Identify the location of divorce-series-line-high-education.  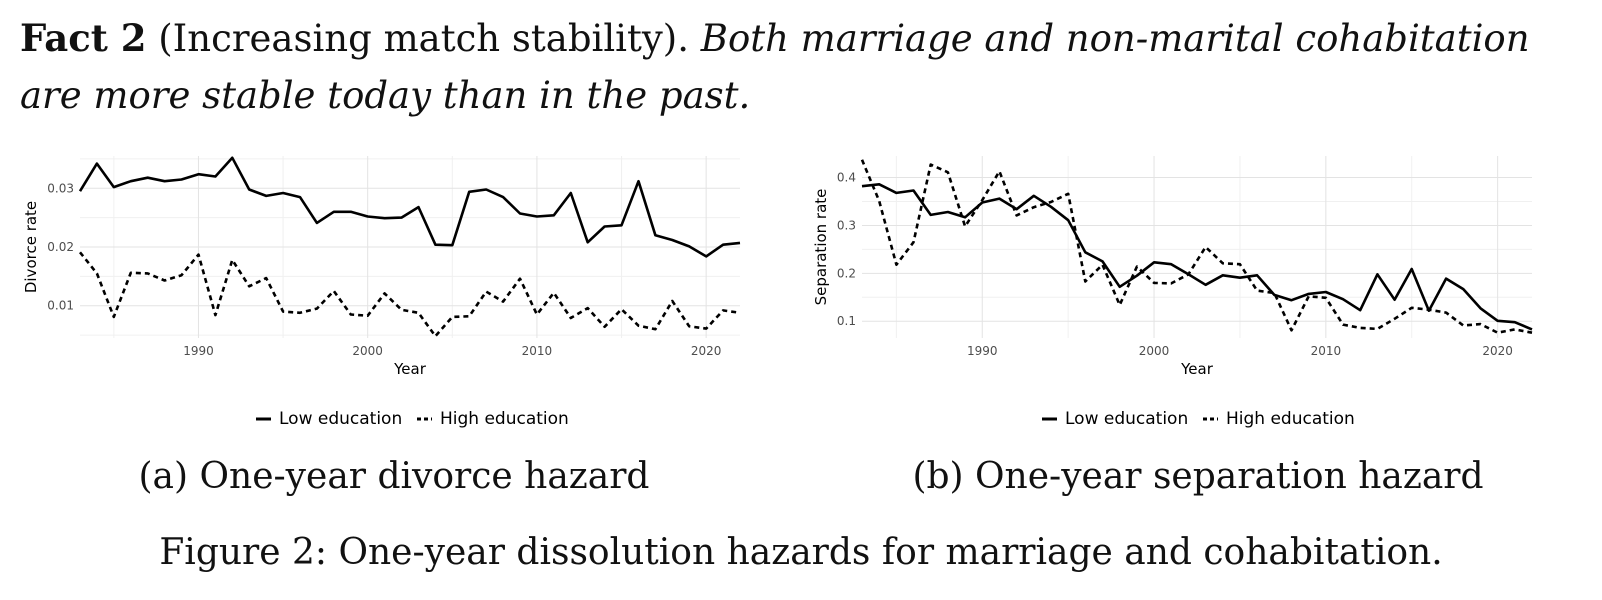
(409, 294).